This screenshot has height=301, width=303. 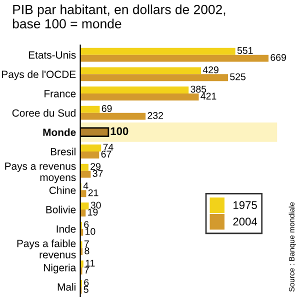 What do you see at coordinates (87, 250) in the screenshot?
I see `data-label: 8` at bounding box center [87, 250].